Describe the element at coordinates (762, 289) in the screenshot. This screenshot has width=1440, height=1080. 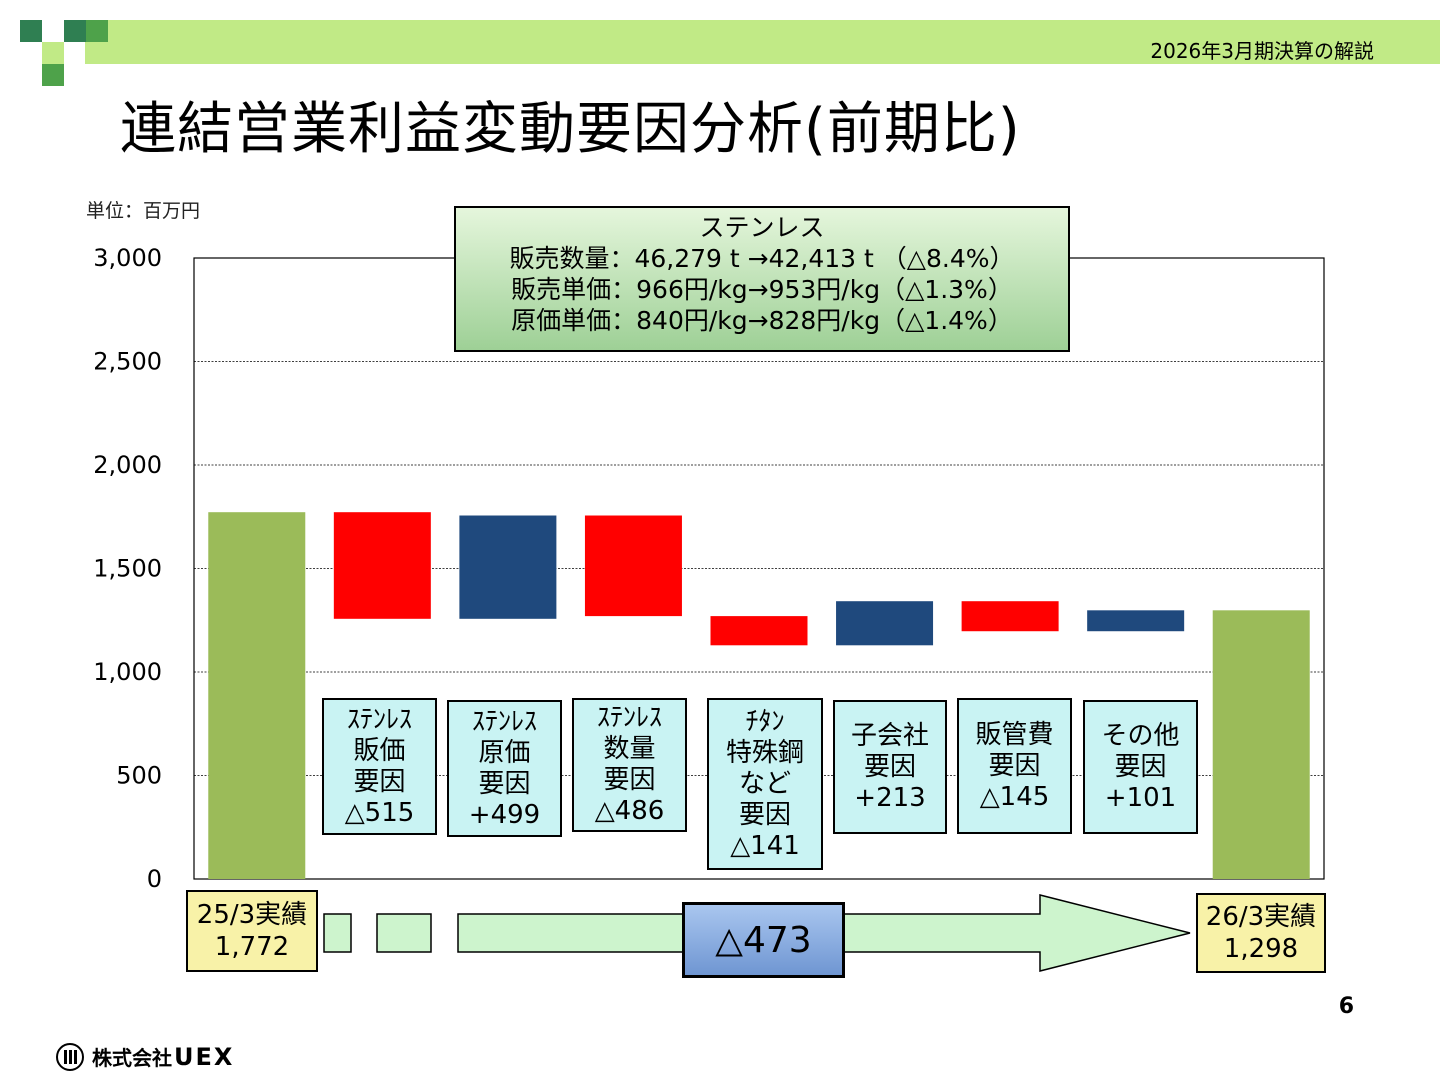
I see `info-line: 販売単価：966円/kg→953円/kg（△1.3%）` at that location.